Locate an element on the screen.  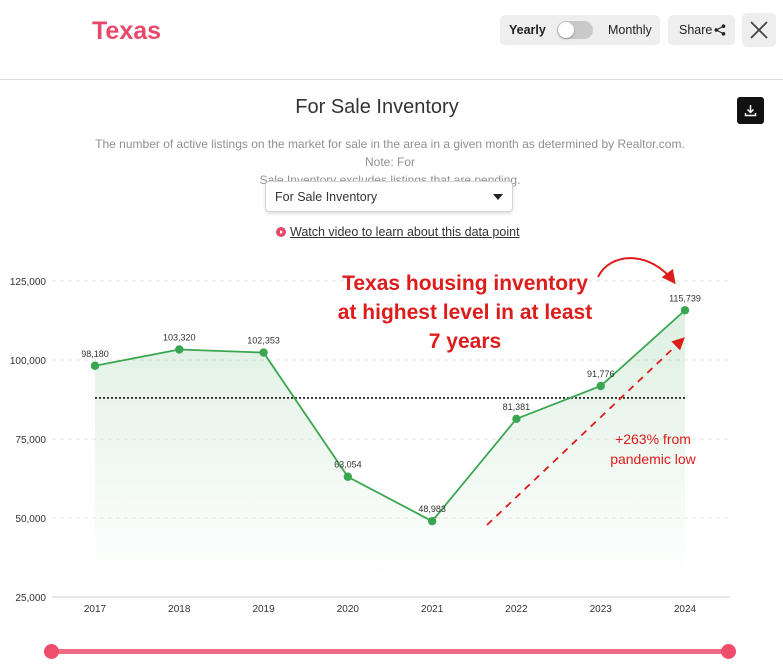
share-icon is located at coordinates (720, 30).